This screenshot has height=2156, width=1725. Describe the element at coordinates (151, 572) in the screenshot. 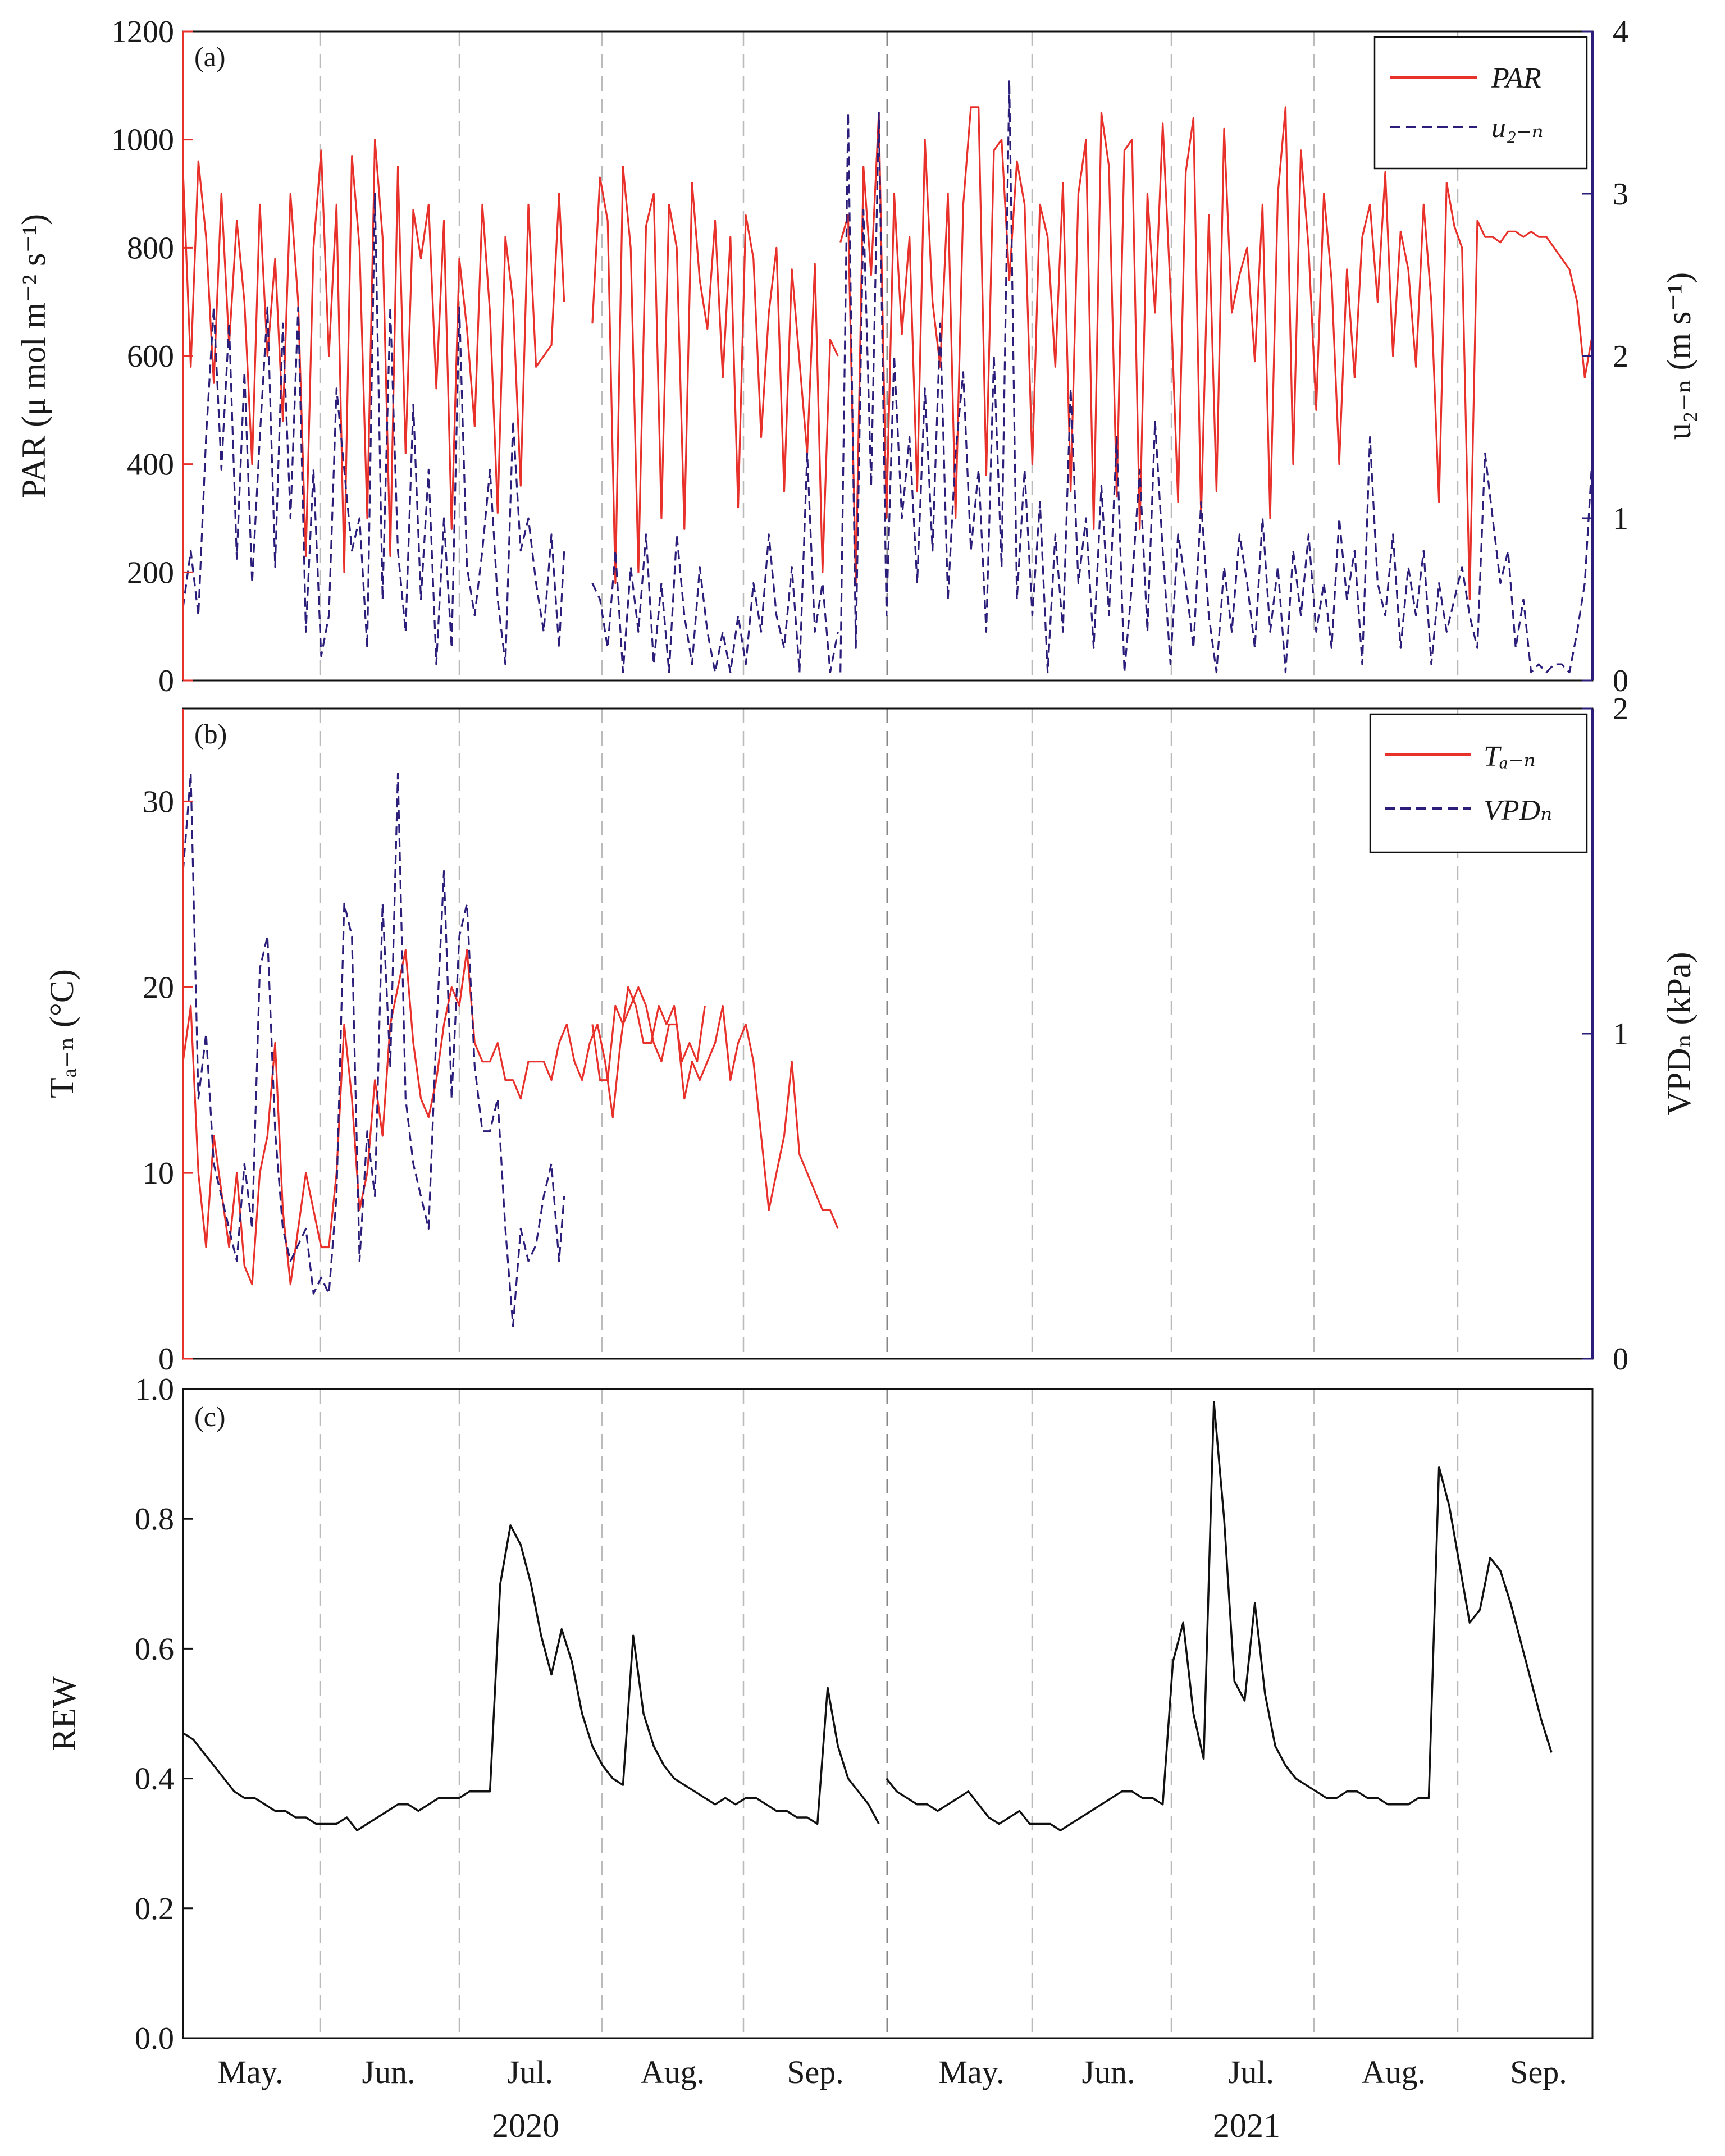

I see `left-tick-label: 200` at that location.